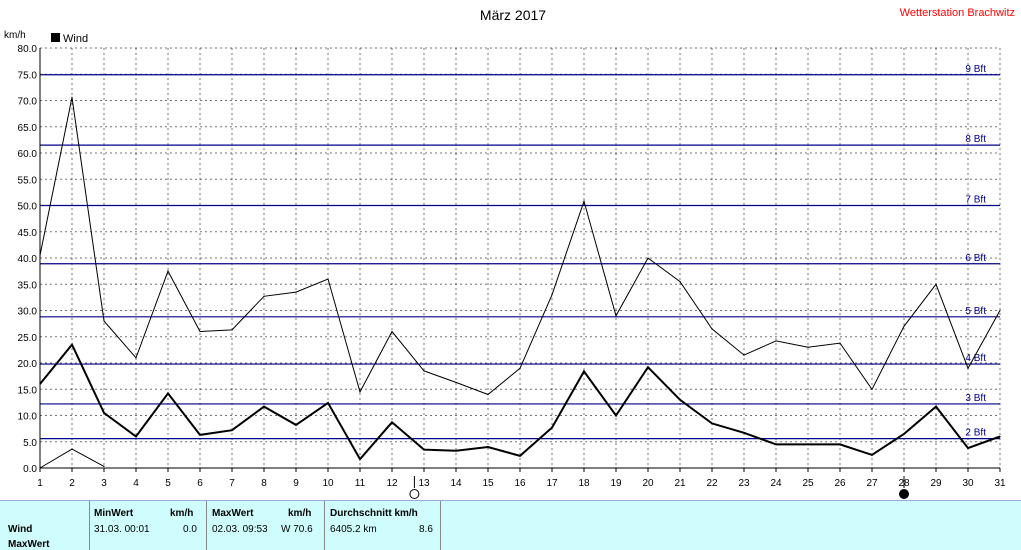 This screenshot has height=550, width=1021. I want to click on x-tick-label: 11, so click(360, 483).